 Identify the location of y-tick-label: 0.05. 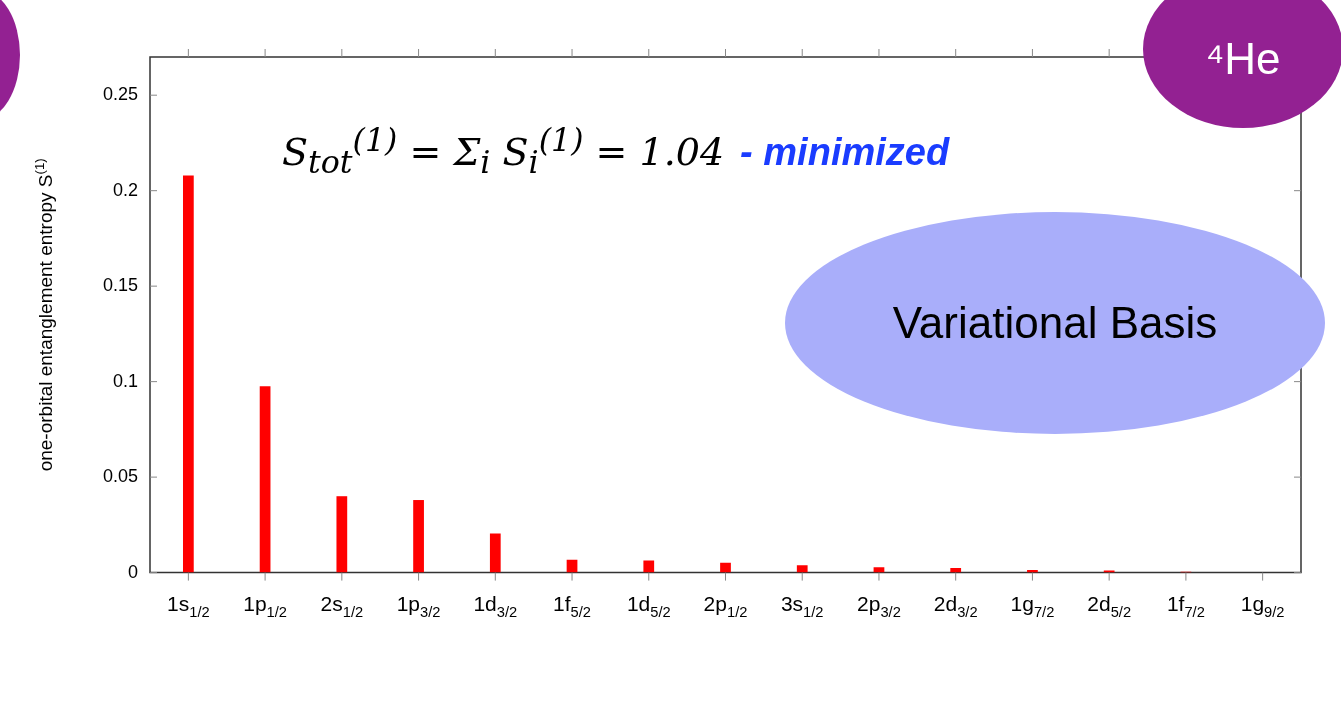
(120, 476).